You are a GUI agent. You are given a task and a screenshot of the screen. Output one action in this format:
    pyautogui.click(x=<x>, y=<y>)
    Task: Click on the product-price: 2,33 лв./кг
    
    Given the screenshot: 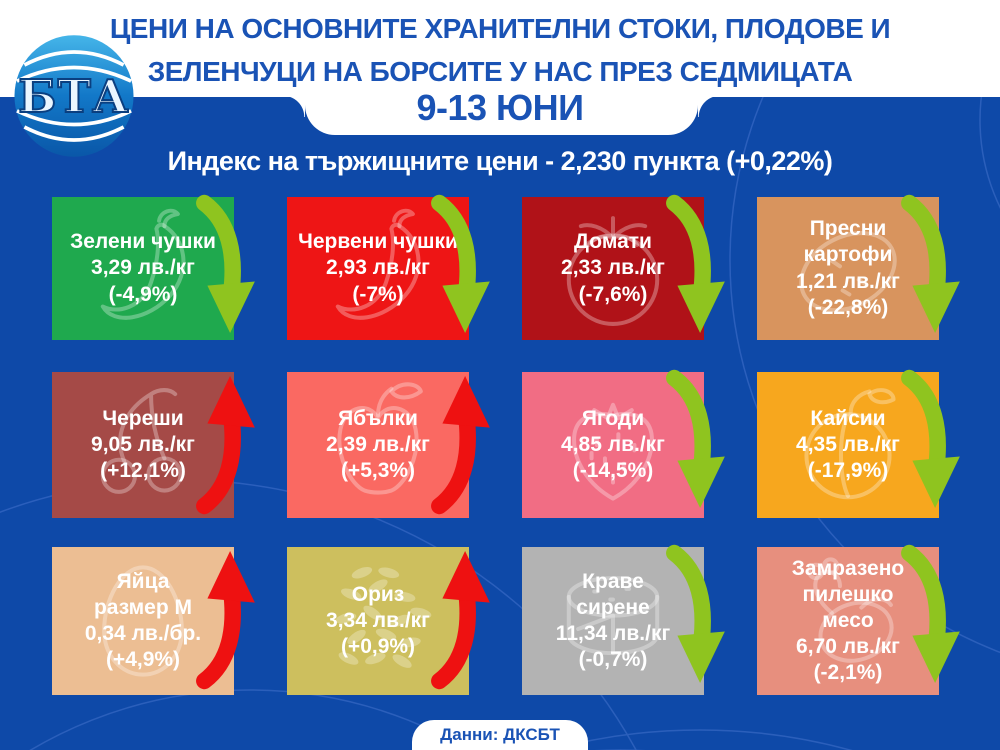 What is the action you would take?
    pyautogui.click(x=613, y=268)
    